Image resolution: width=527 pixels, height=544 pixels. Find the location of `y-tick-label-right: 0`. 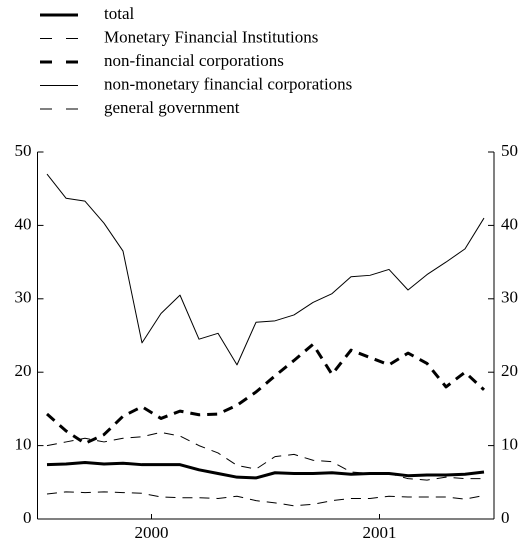

y-tick-label-right: 0 is located at coordinates (505, 517).